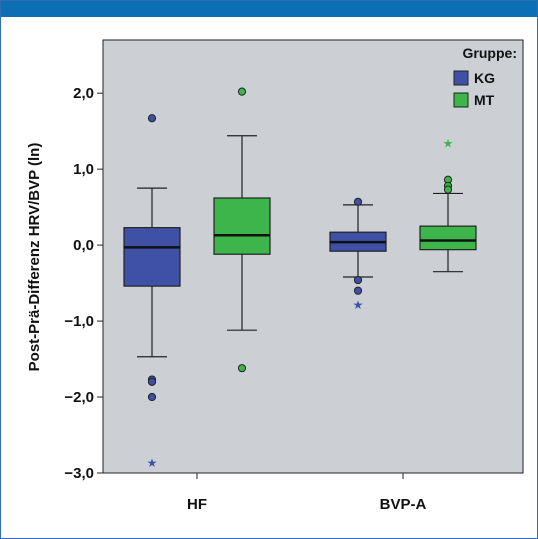 This screenshot has height=539, width=538. I want to click on x-tick-label: BVP-A, so click(403, 504).